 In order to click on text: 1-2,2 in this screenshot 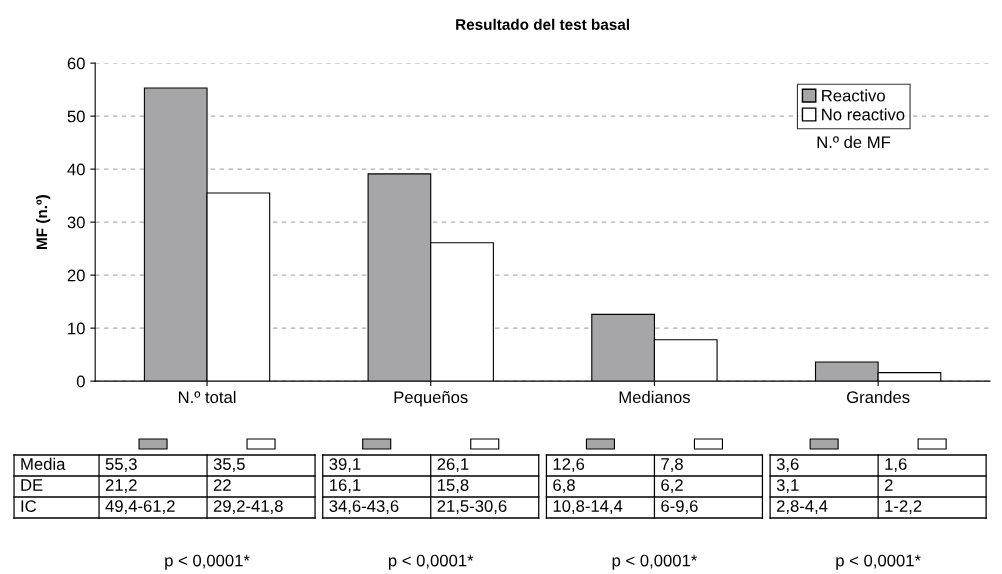, I will do `click(903, 507)`.